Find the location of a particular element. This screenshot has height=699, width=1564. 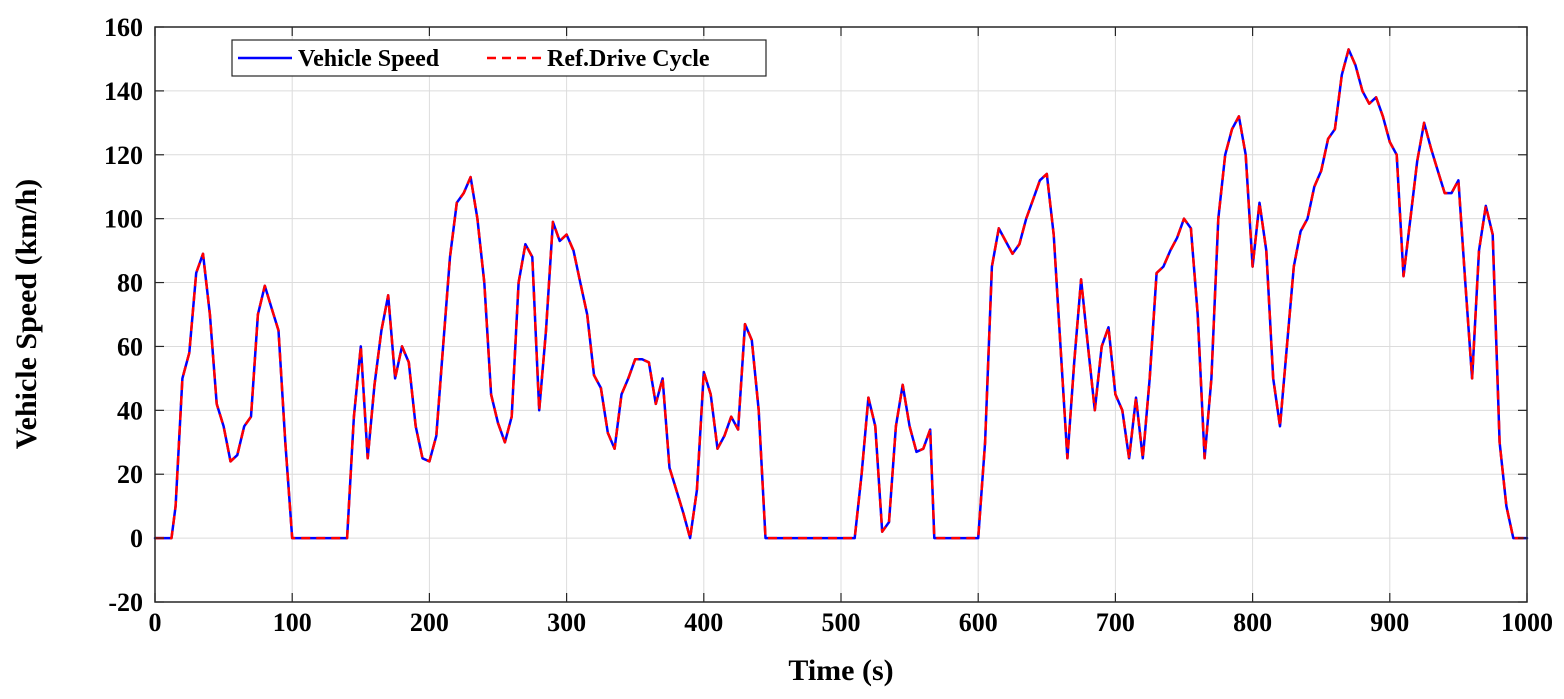

x-tick-label: 900 is located at coordinates (1389, 622).